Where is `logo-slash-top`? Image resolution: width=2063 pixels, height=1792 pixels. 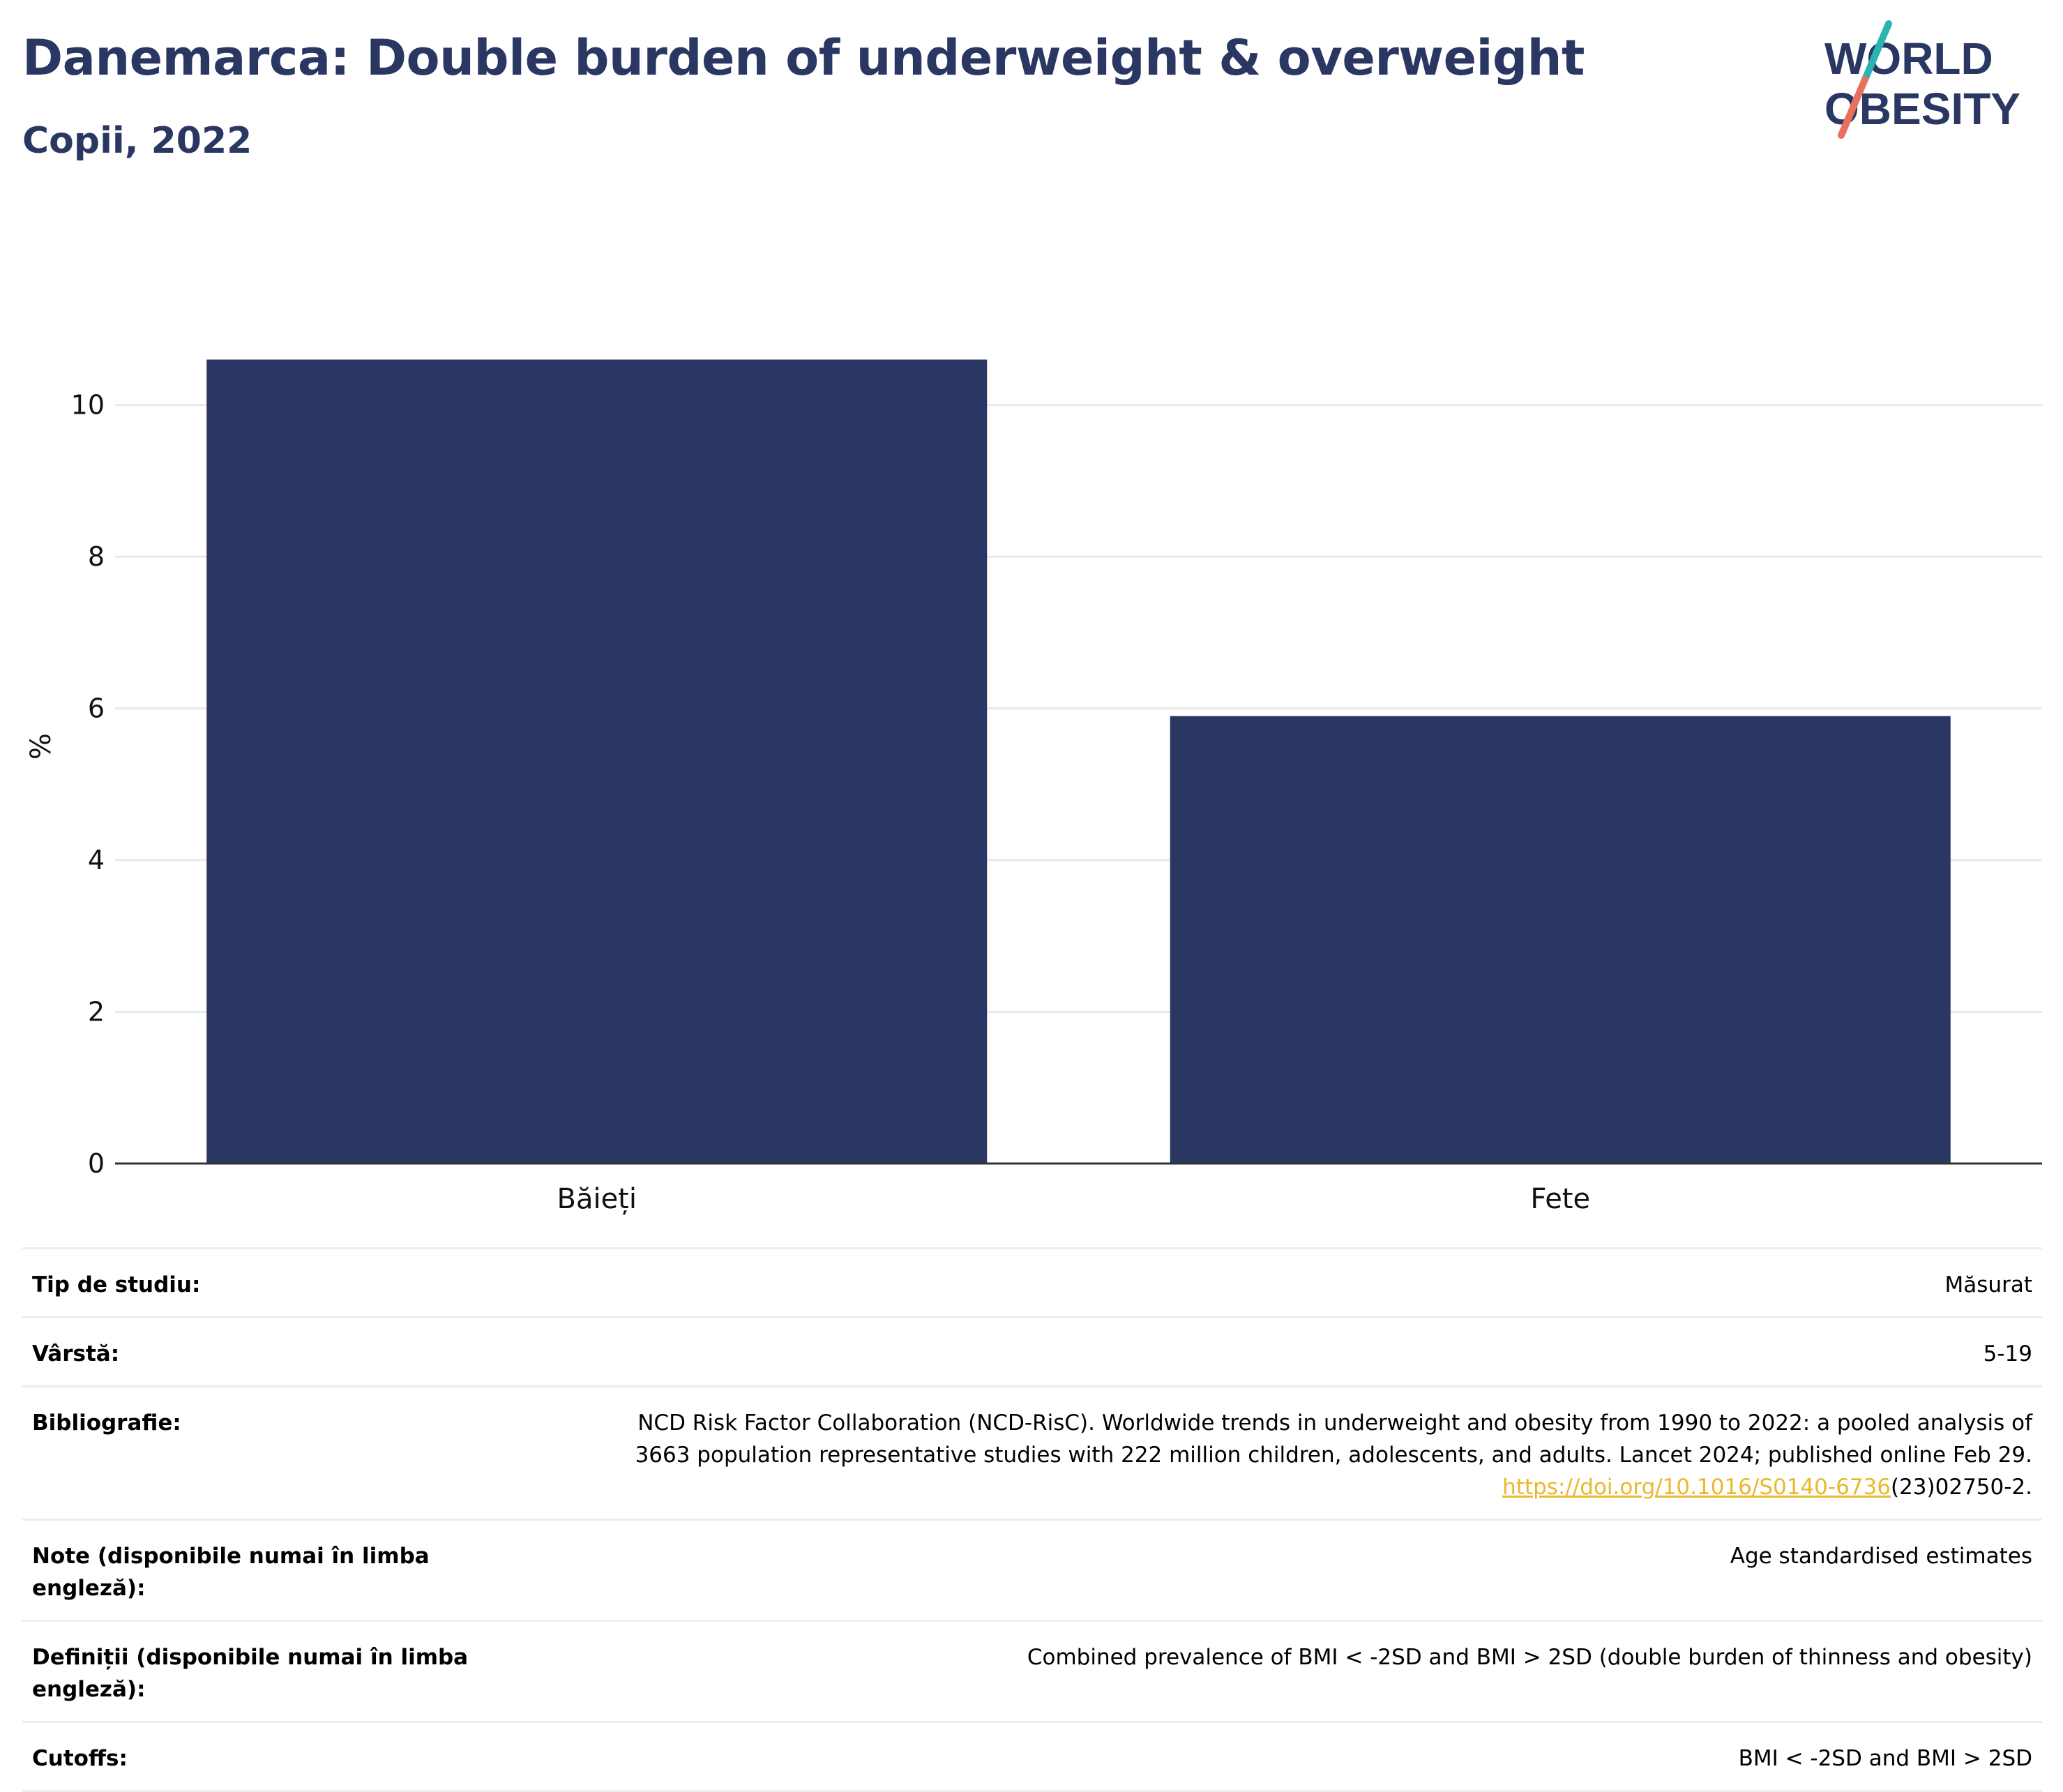 logo-slash-top is located at coordinates (1877, 51).